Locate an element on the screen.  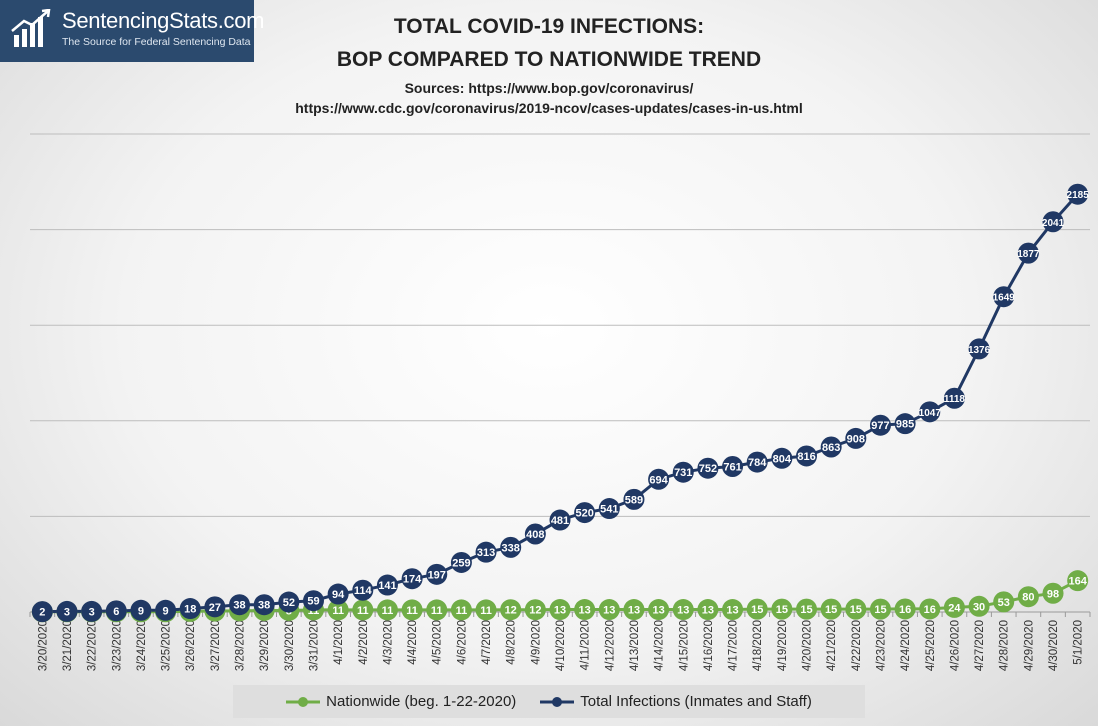
x-tick-label: 4/18/2020 is located at coordinates (758, 645).